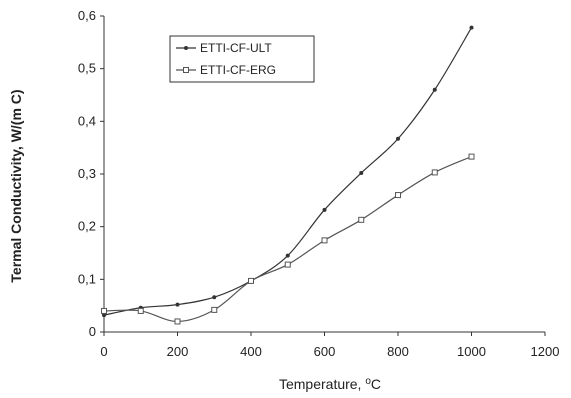 The width and height of the screenshot is (571, 398). I want to click on legend-box, so click(242, 59).